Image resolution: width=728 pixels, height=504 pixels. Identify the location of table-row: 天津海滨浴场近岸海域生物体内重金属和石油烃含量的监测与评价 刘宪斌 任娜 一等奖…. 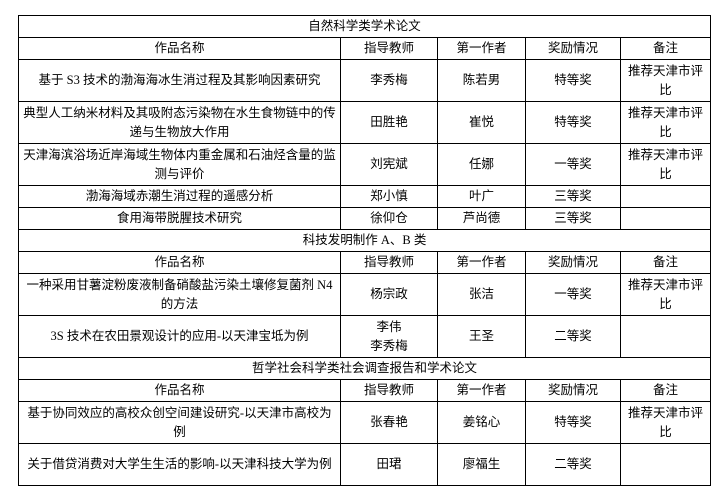
(365, 164).